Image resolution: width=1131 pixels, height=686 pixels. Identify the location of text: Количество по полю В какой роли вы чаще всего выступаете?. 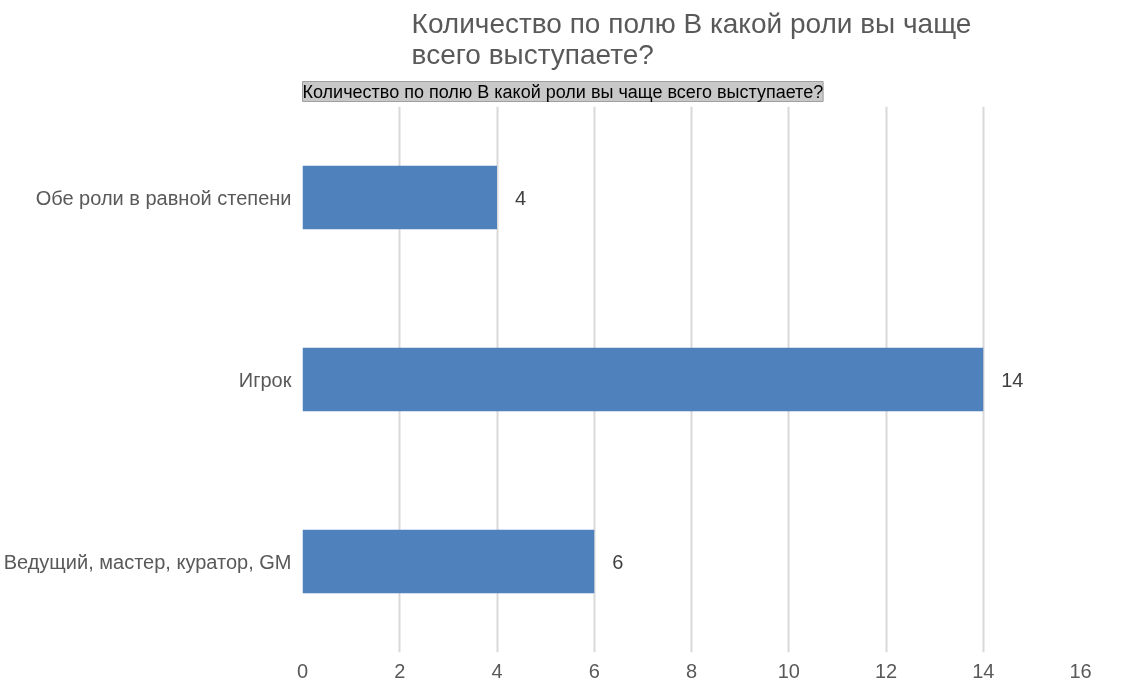
(691, 38).